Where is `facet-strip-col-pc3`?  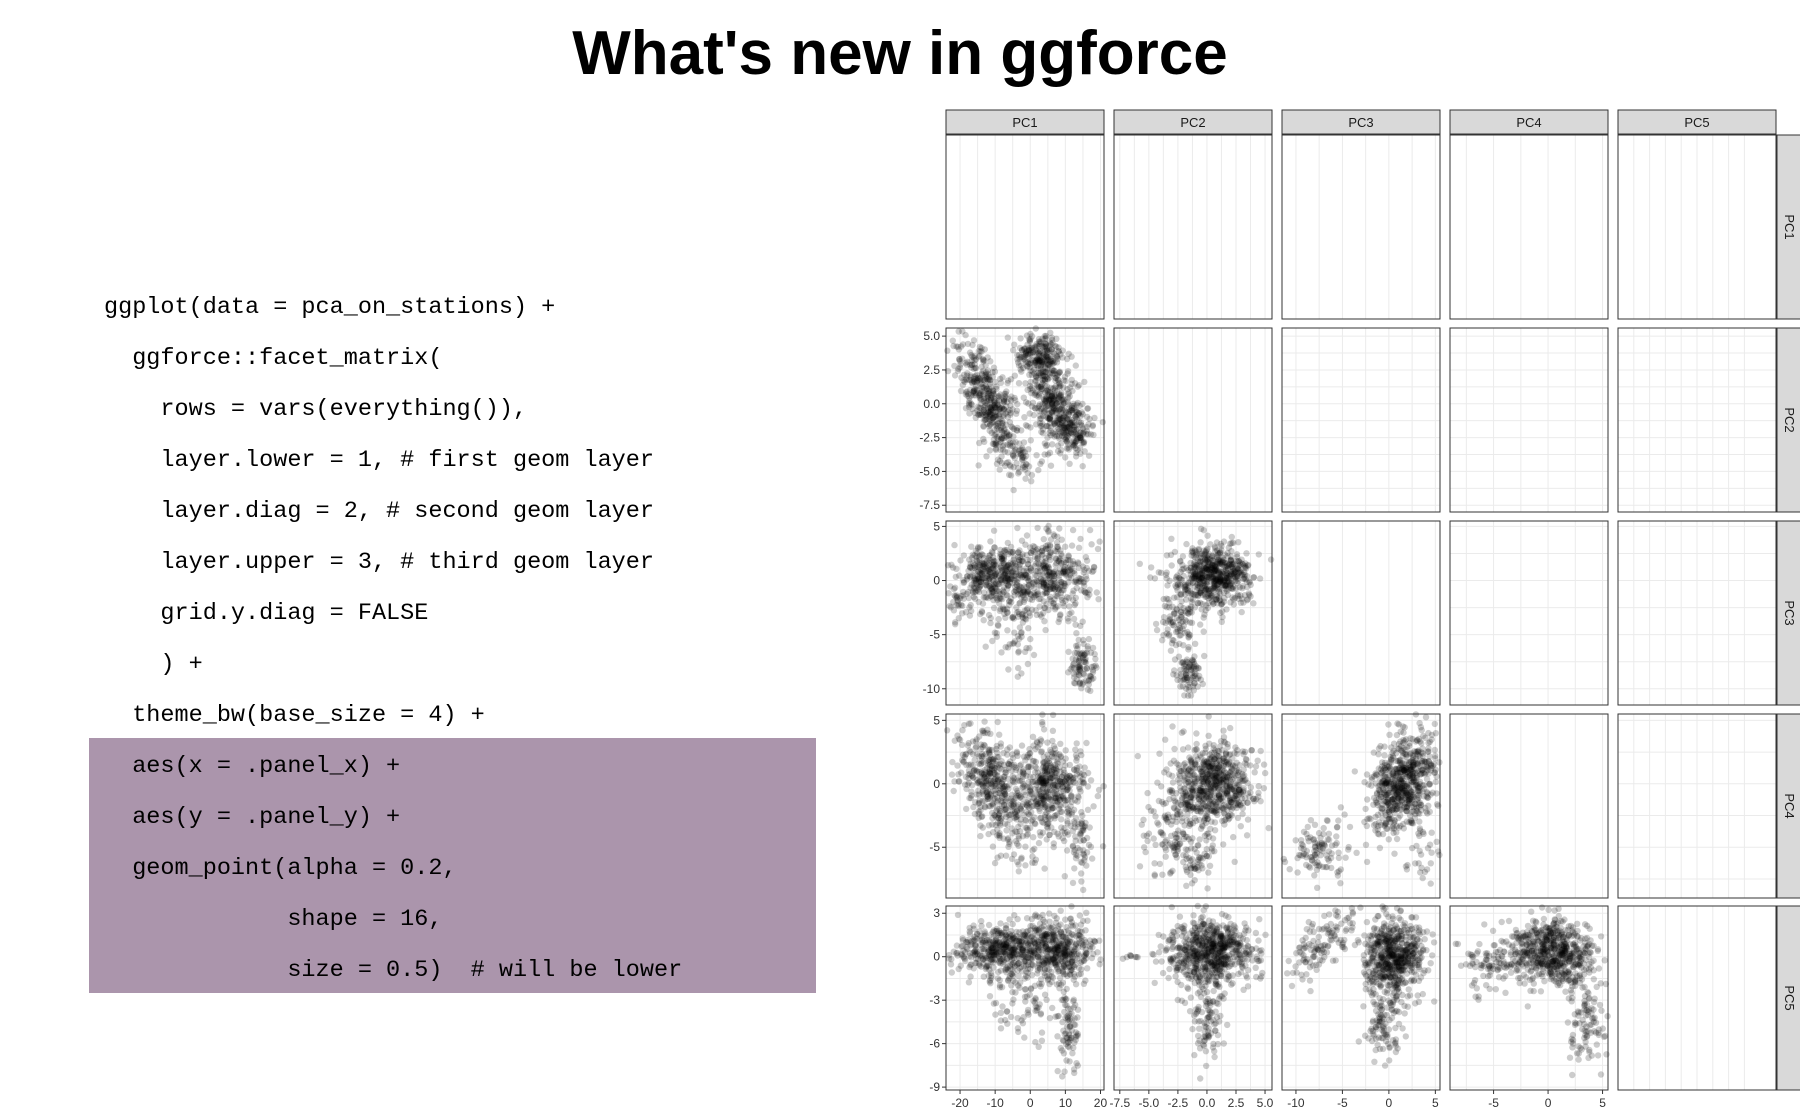 facet-strip-col-pc3 is located at coordinates (1361, 122).